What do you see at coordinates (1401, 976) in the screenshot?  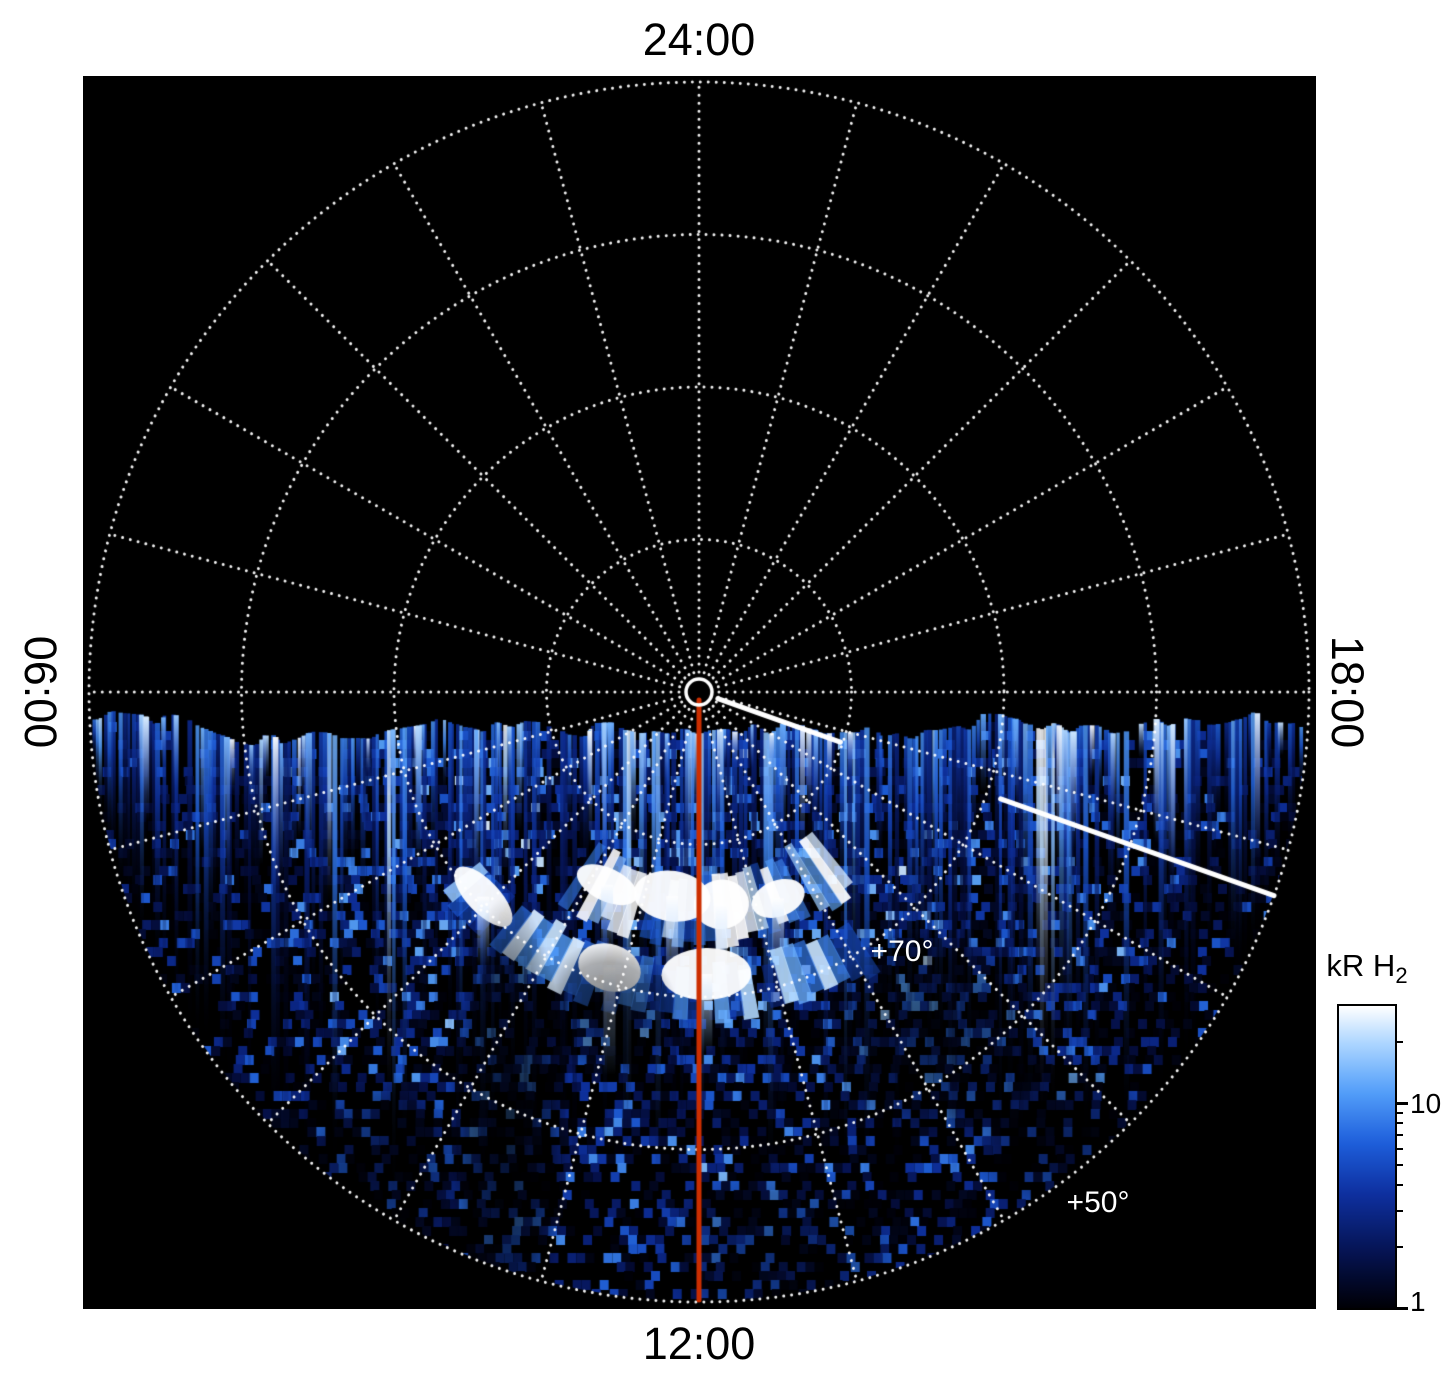 I see `colorbar-title-sub: 2` at bounding box center [1401, 976].